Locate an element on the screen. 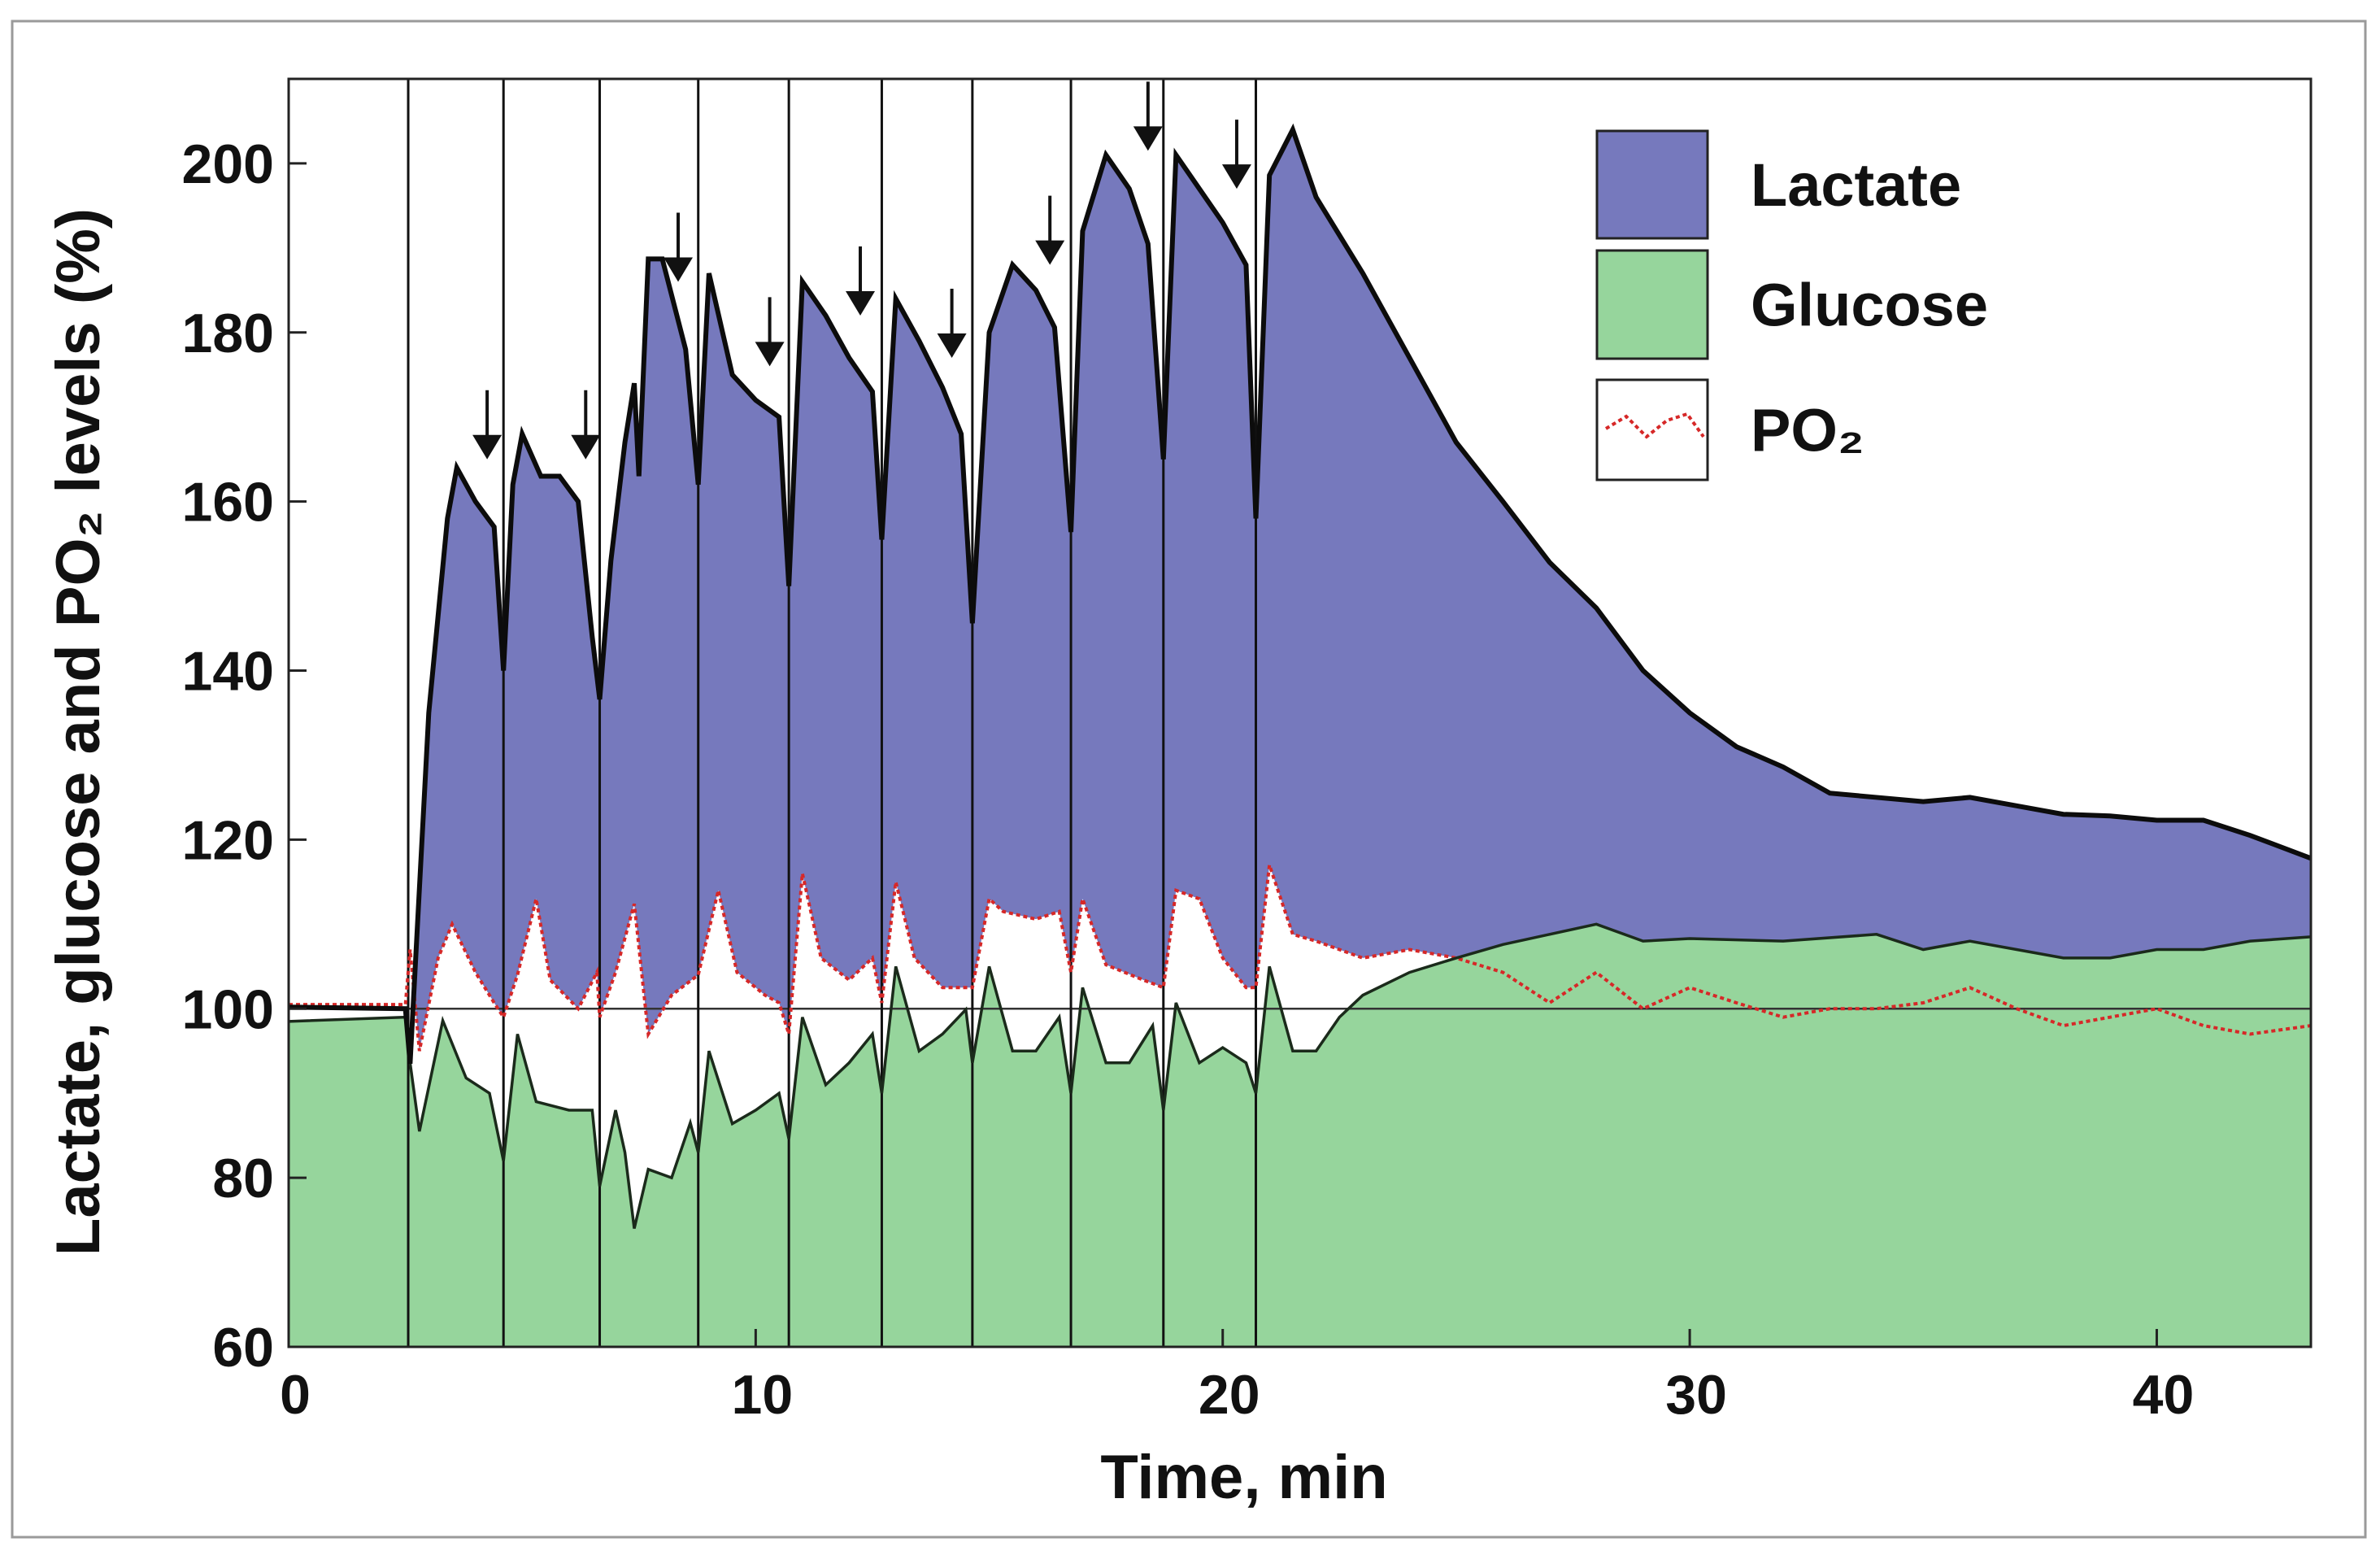  legend-label-lactate: Lactate is located at coordinates (1856, 185).